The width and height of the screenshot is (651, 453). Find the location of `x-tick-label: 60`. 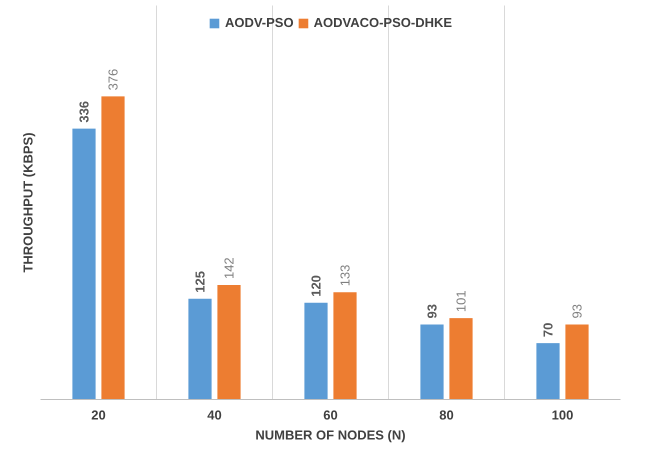

x-tick-label: 60 is located at coordinates (330, 415).